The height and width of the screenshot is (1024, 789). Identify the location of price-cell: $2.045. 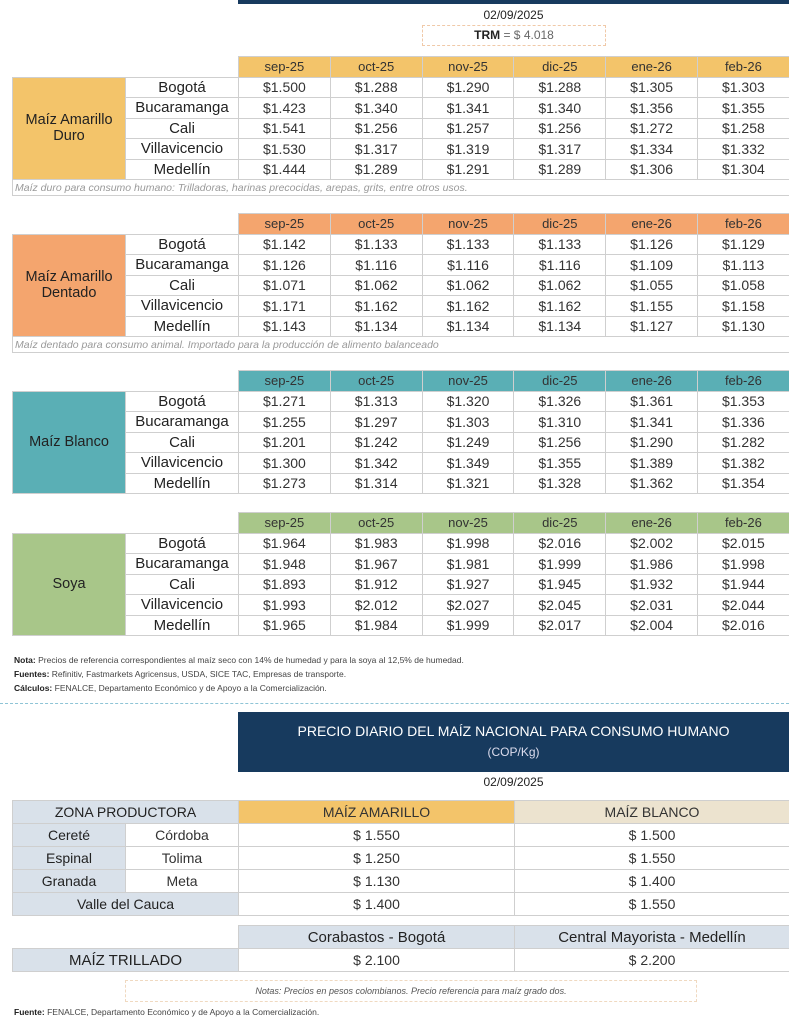
(560, 605).